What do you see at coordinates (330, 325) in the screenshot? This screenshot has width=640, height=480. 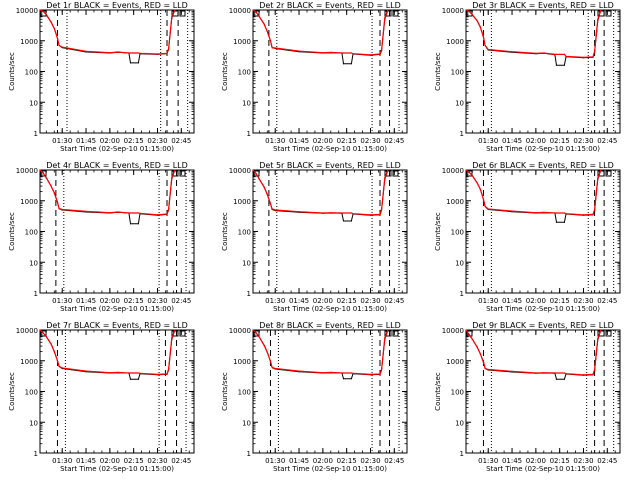 I see `plot-title: Det 8r BLACK = Events, RED = LLD` at bounding box center [330, 325].